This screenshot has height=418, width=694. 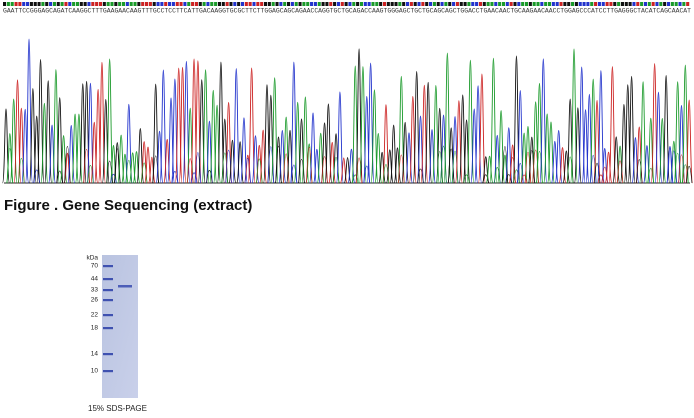 I want to click on gel-figure: kDa 70 44 33 26 22 18 14 10, so click(x=112, y=326).